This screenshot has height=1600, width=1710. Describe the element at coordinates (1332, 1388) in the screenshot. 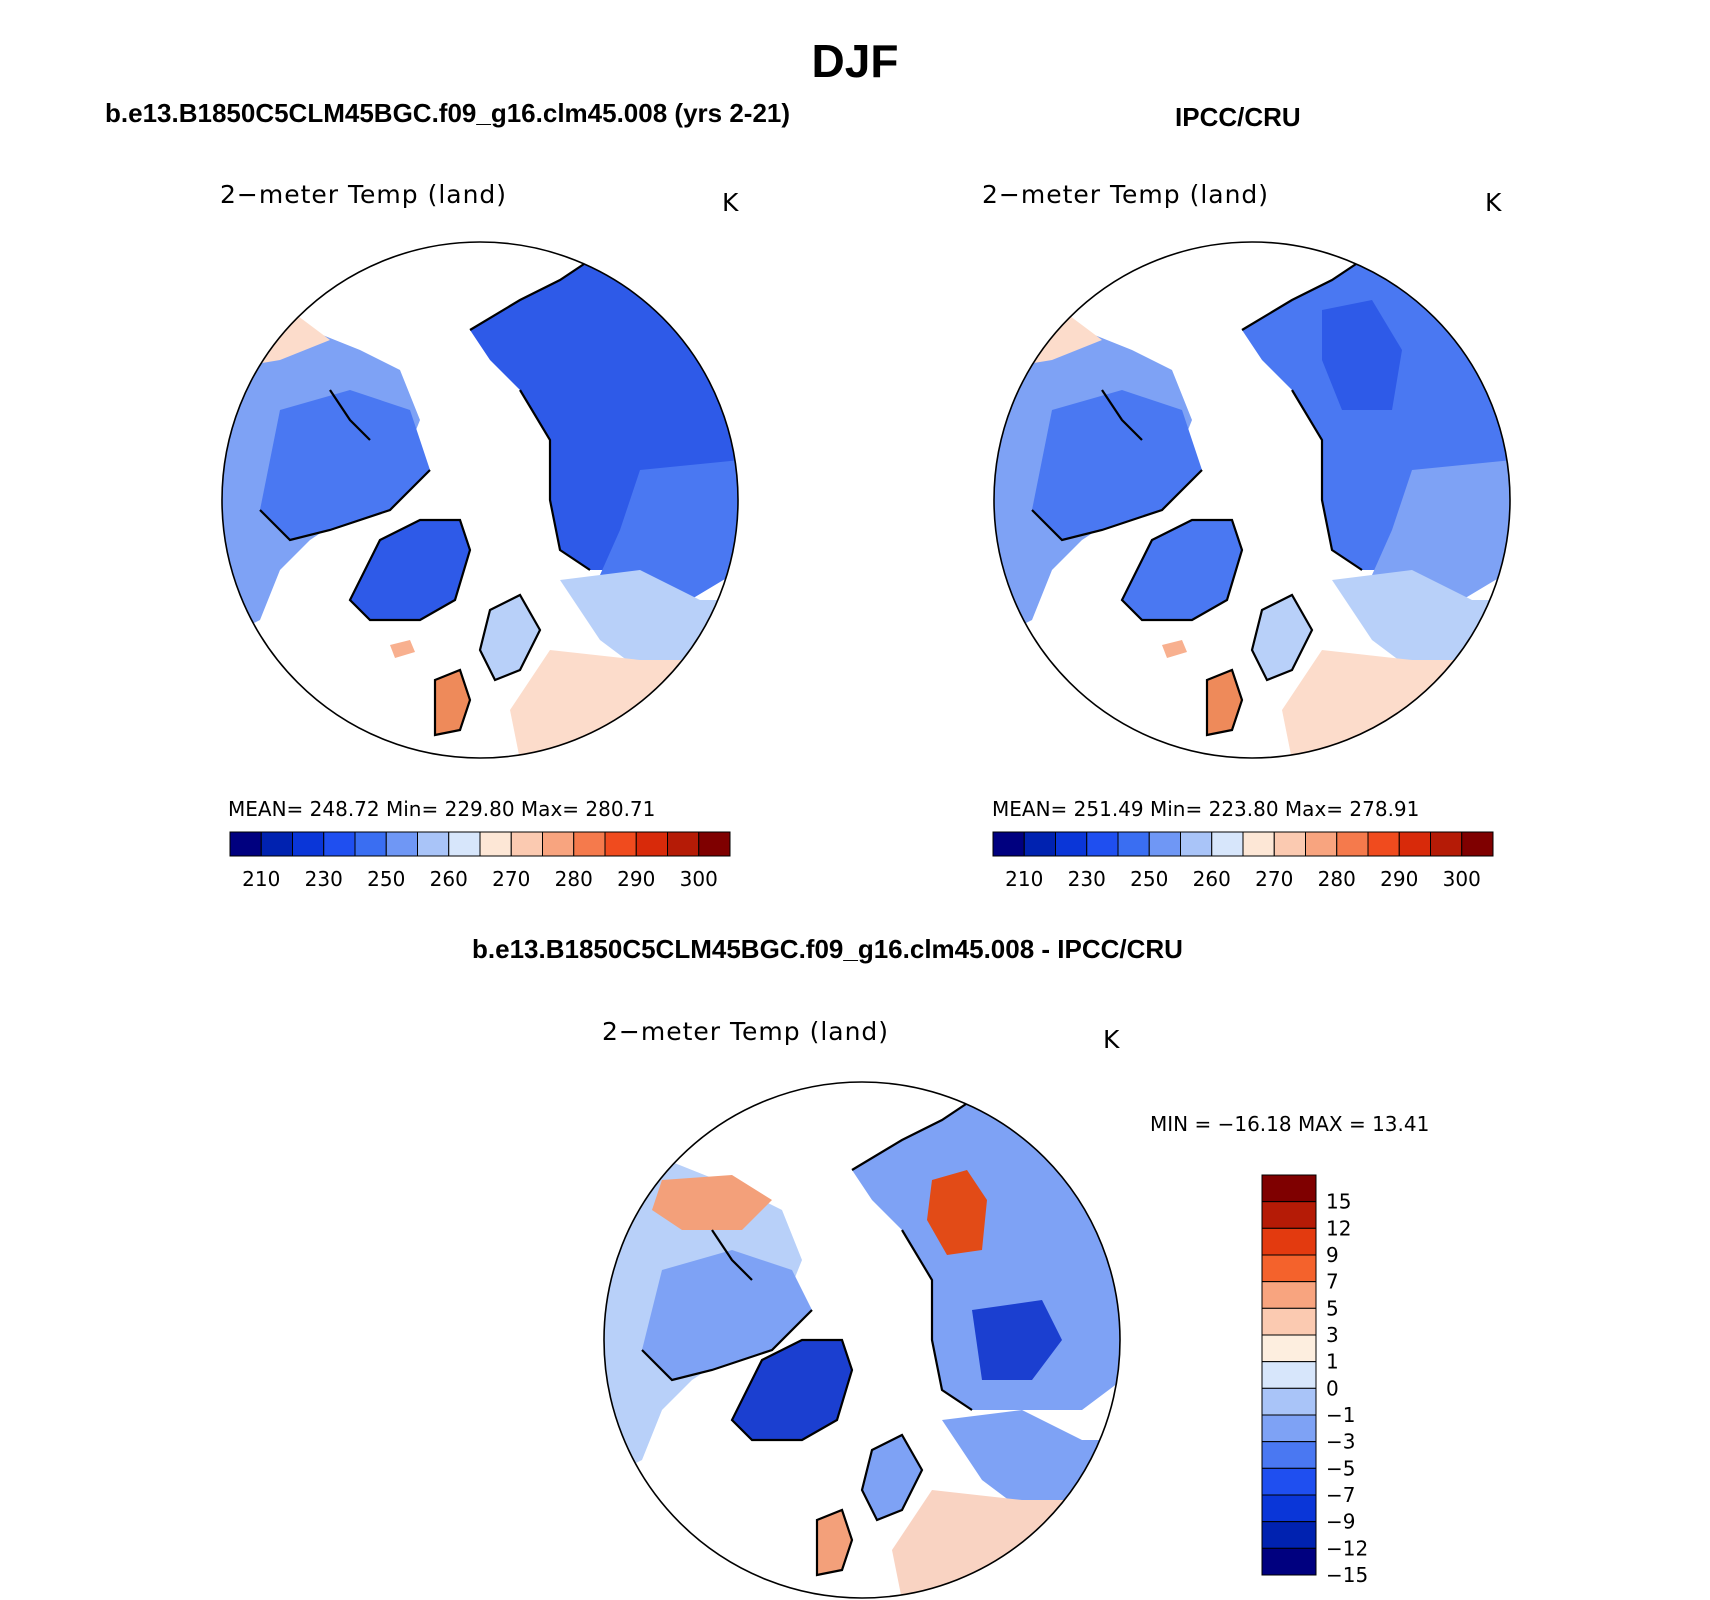

I see `colorbar-tick-label: 0` at that location.